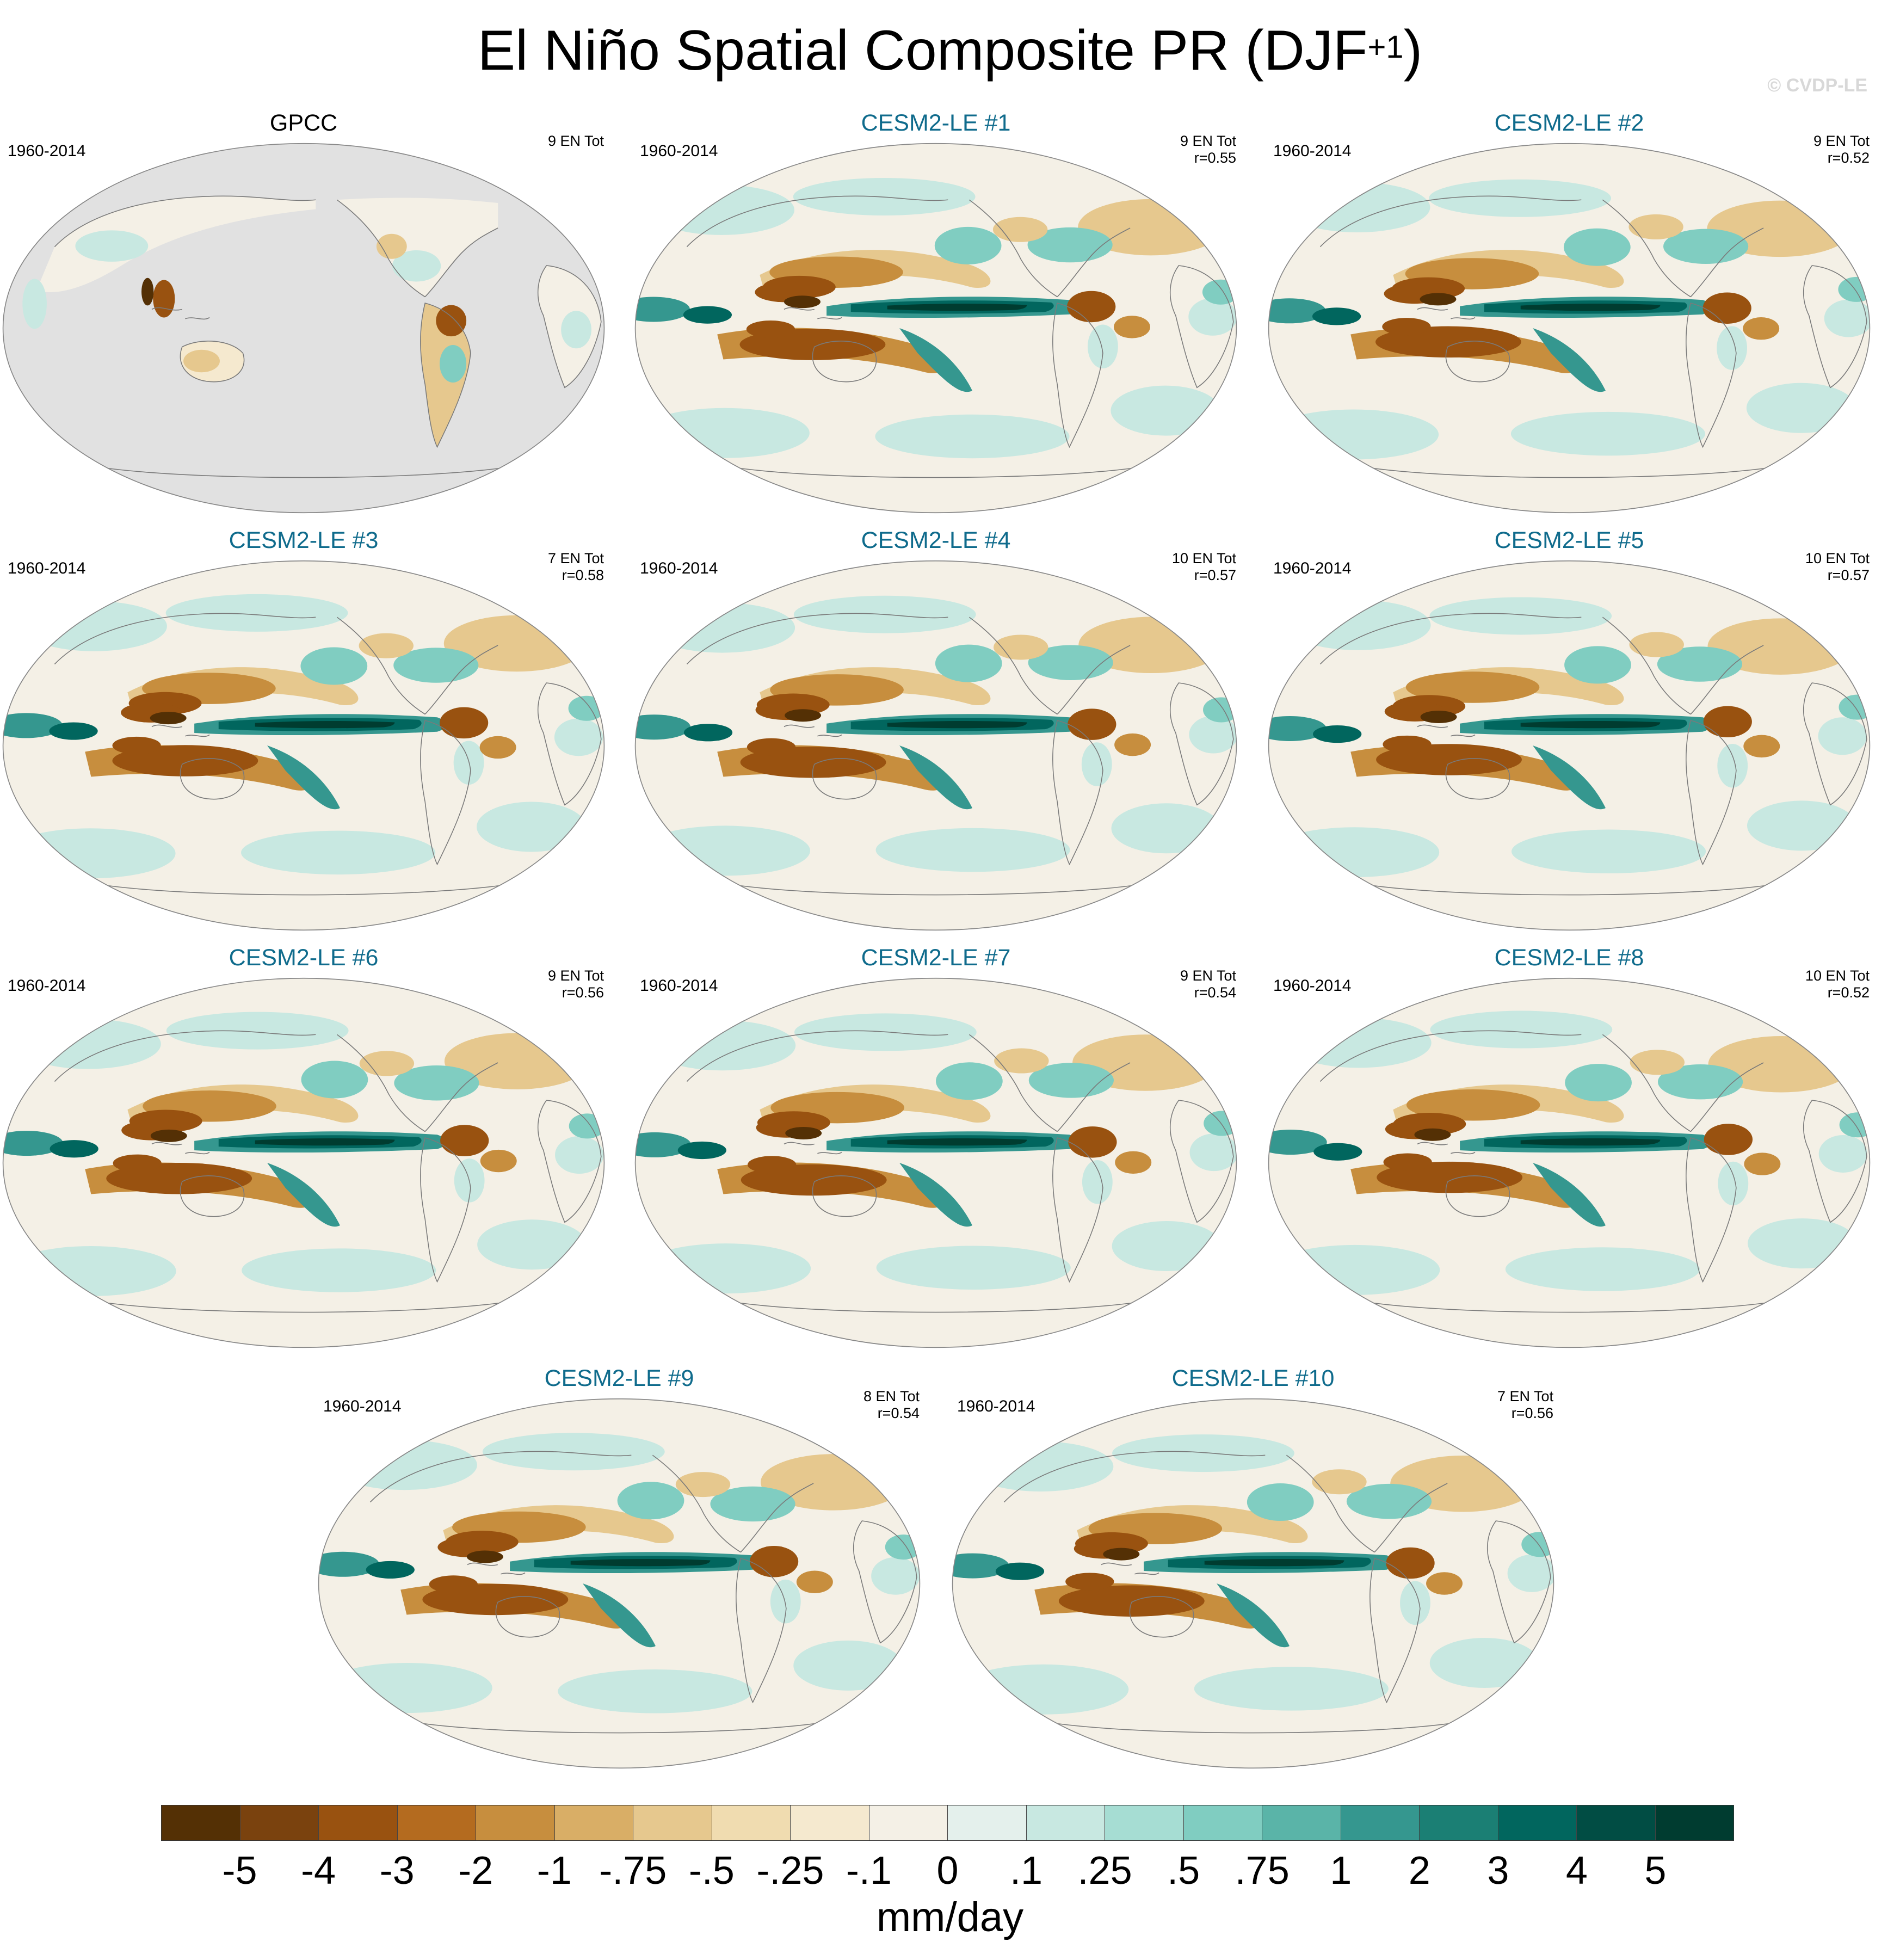 The width and height of the screenshot is (1900, 1960). What do you see at coordinates (325, 1142) in the screenshot?
I see `equatorial-wet-peak` at bounding box center [325, 1142].